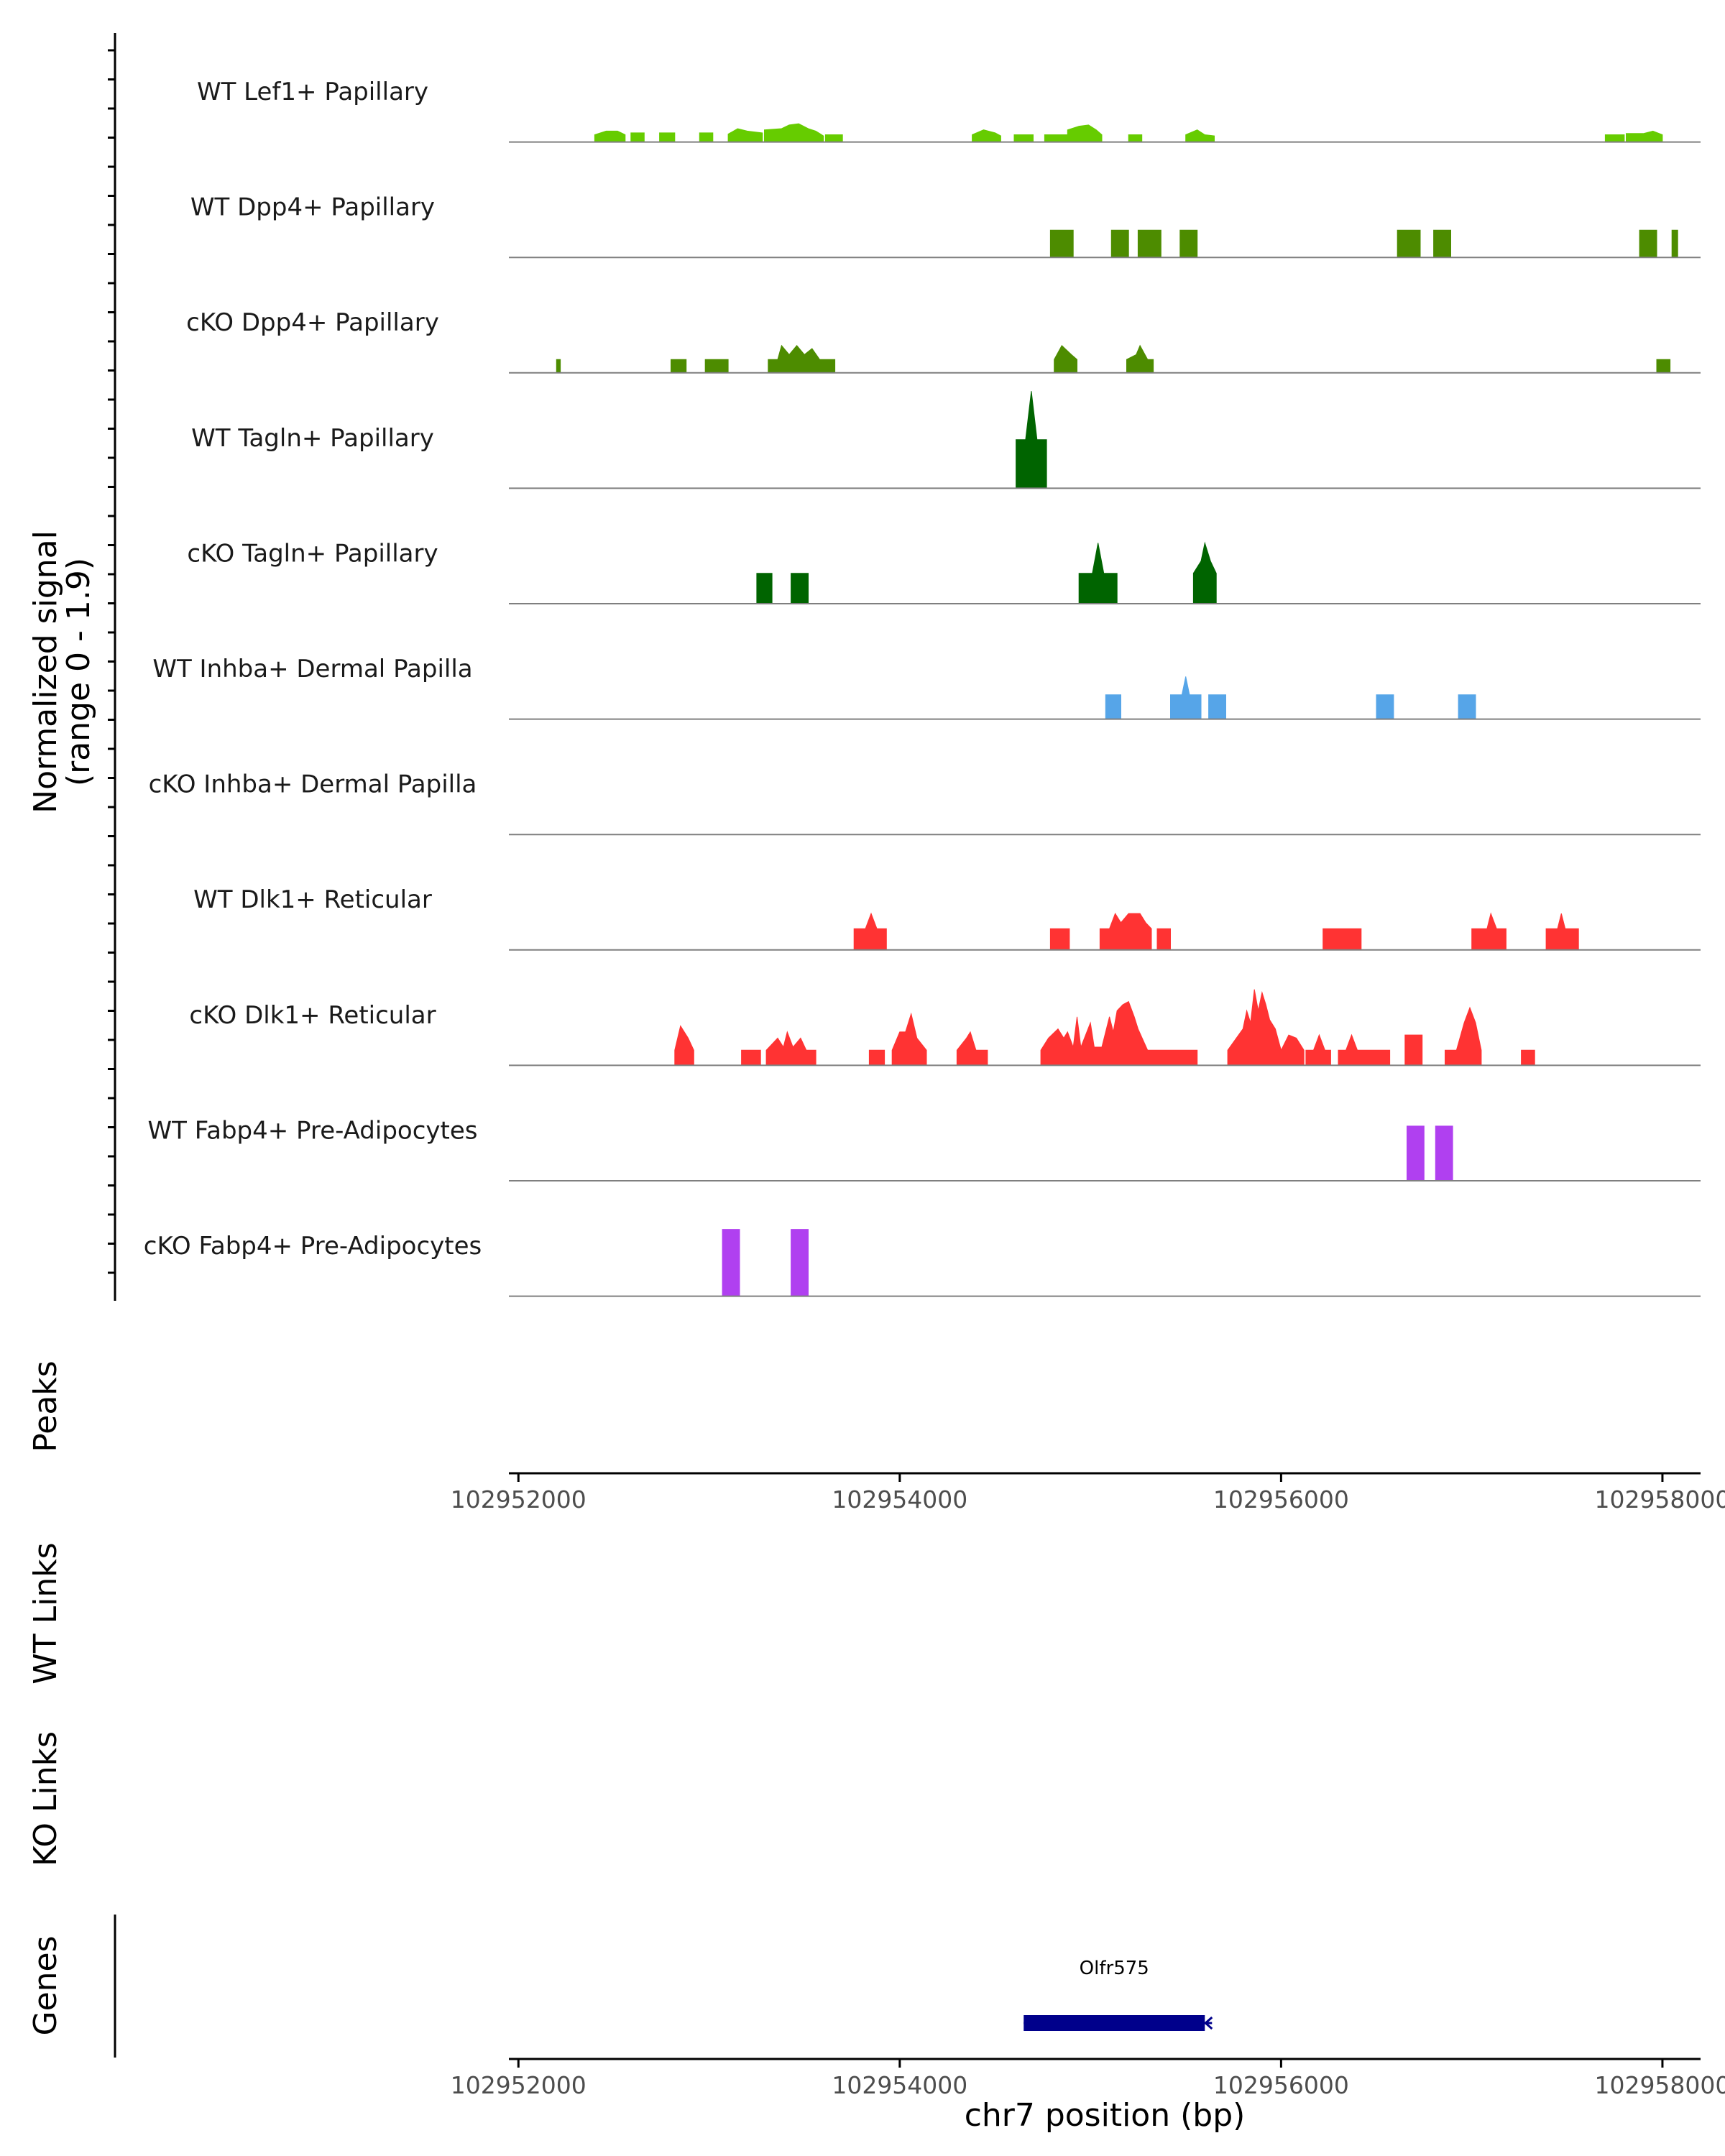 The image size is (1725, 2156). Describe the element at coordinates (1088, 2079) in the screenshot. I see `genes-x-ticks: 102952000 102954000 102956000 102958000` at that location.